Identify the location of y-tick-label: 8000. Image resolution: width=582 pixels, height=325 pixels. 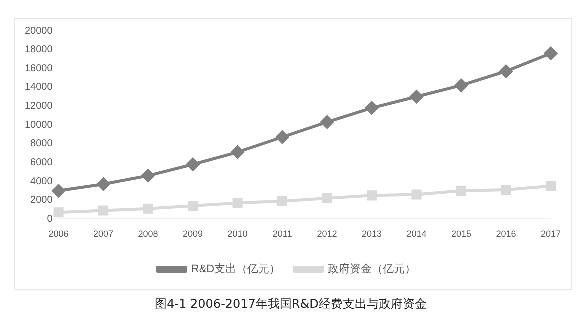
(42, 144).